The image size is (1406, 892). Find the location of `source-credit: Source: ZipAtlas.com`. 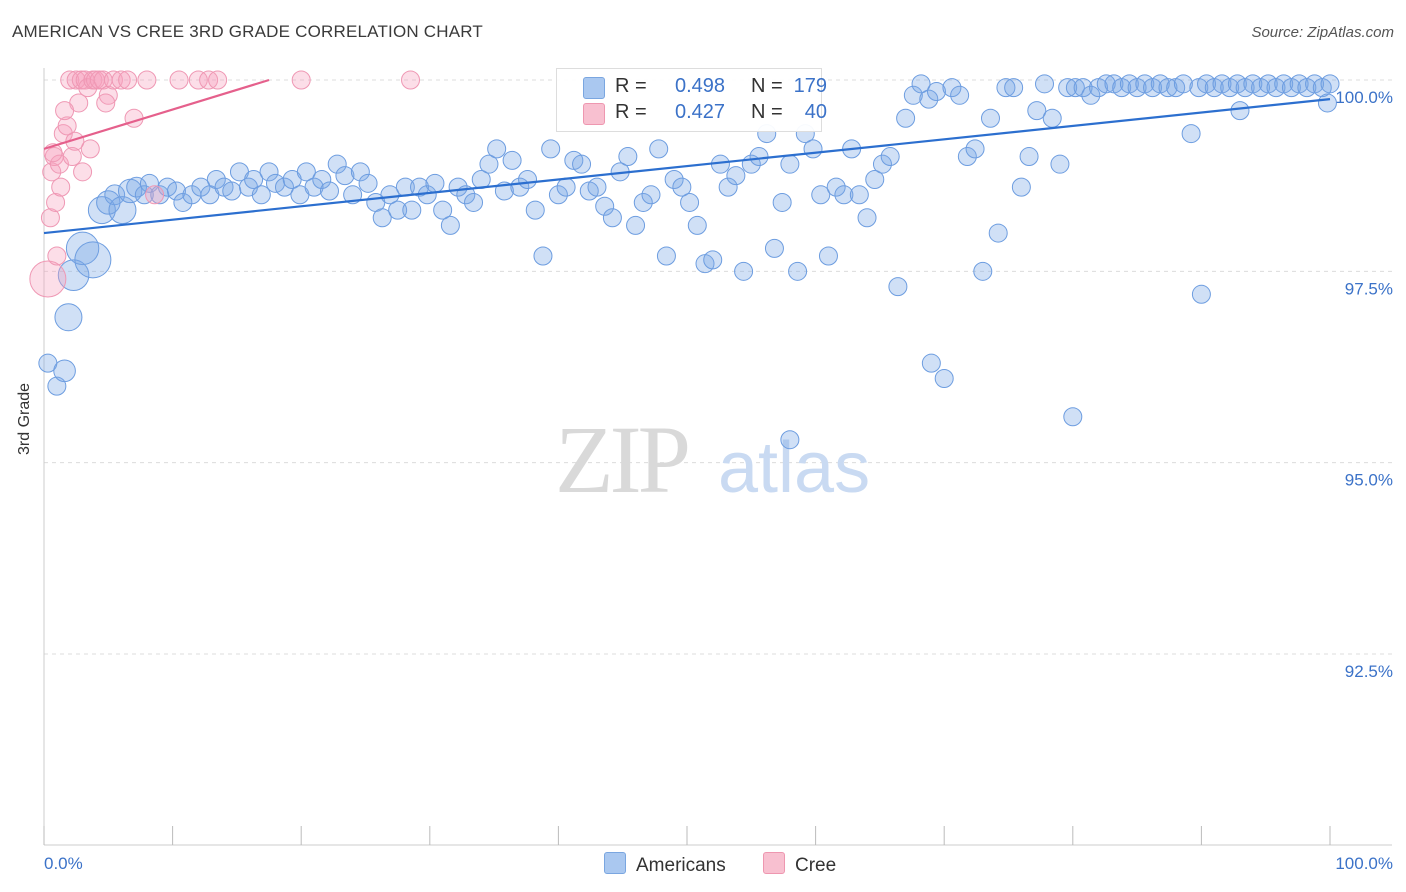

source-credit: Source: ZipAtlas.com is located at coordinates (1322, 32).